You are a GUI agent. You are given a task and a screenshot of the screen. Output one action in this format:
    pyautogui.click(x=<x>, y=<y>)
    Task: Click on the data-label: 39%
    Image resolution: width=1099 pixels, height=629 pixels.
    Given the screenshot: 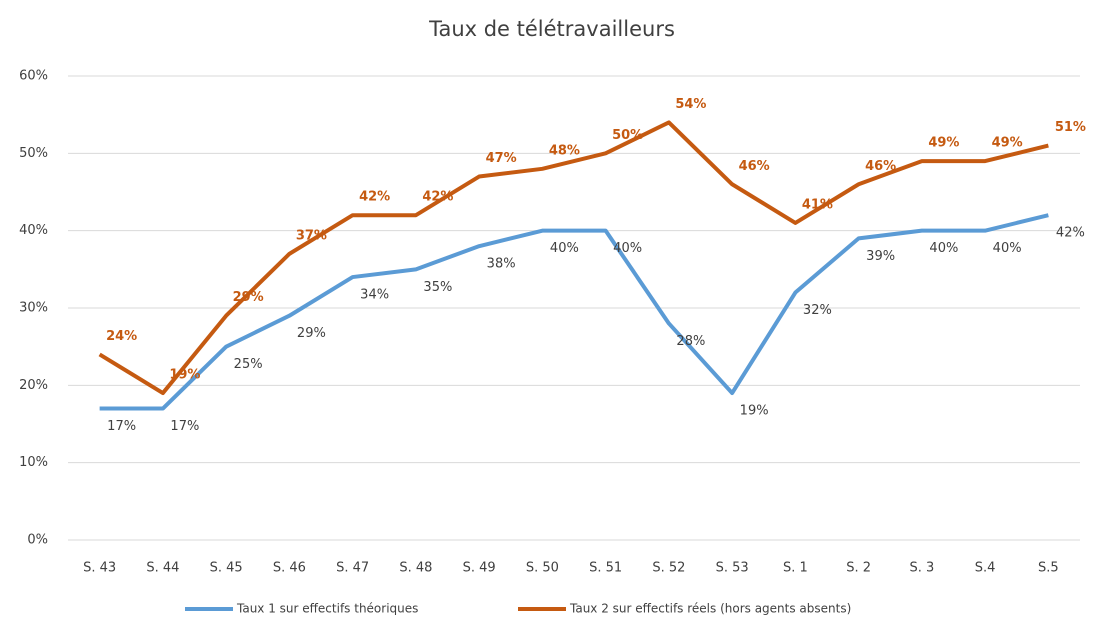 What is the action you would take?
    pyautogui.click(x=880, y=256)
    